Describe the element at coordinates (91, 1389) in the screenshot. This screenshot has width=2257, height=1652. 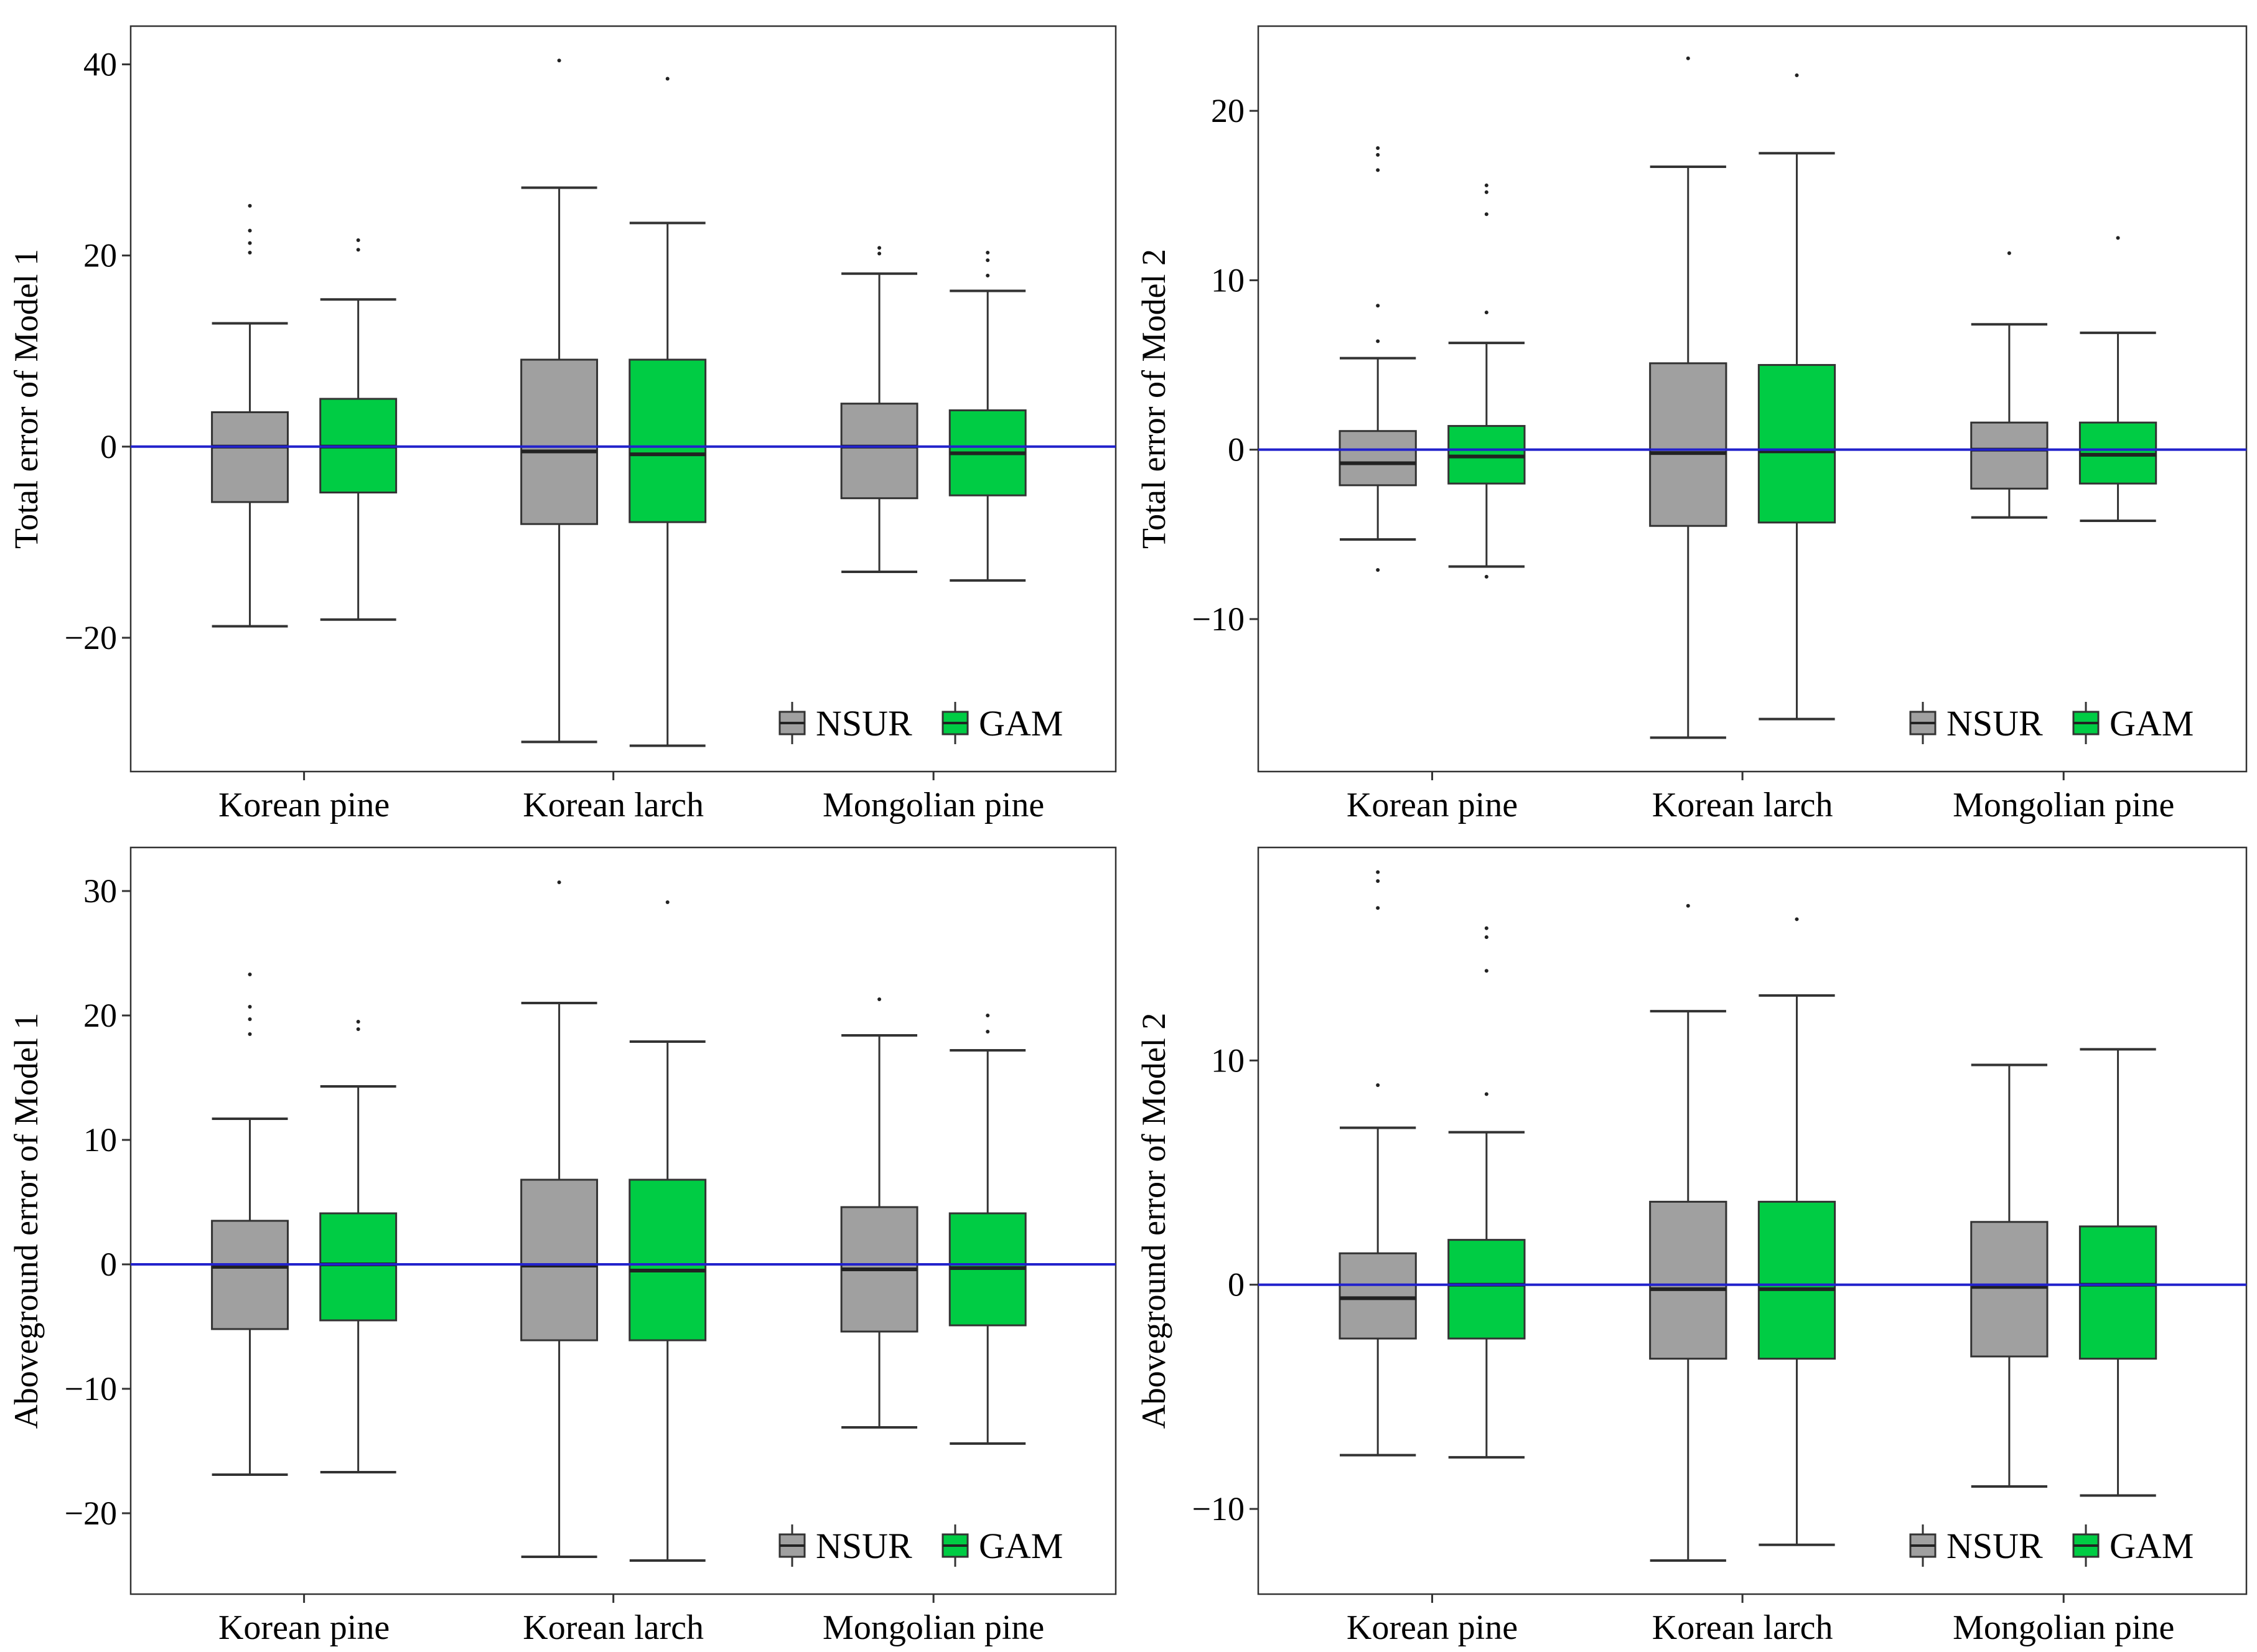
I see `y-tick-label: −10` at that location.